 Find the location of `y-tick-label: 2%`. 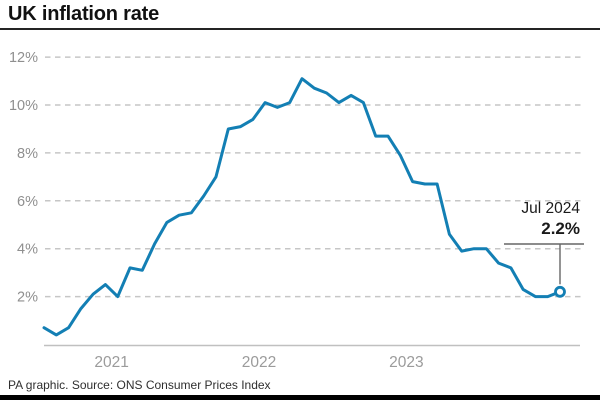

y-tick-label: 2% is located at coordinates (27, 298).